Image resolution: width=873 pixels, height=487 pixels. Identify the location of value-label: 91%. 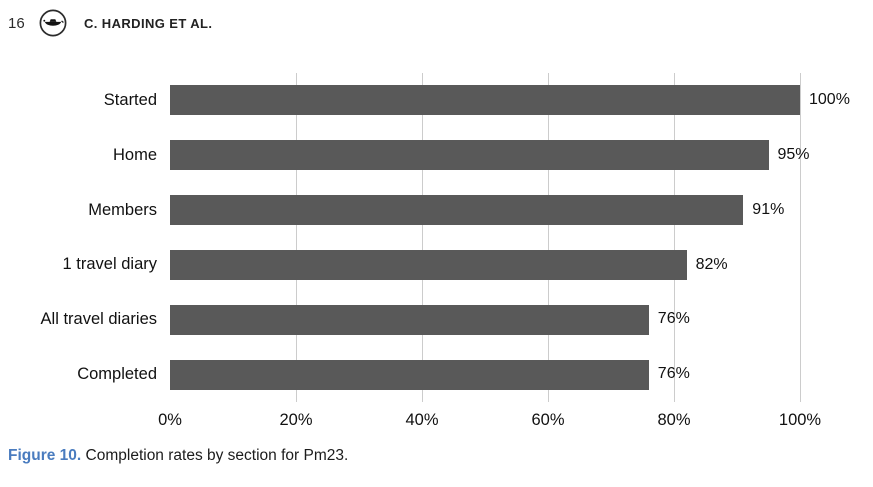
(768, 209).